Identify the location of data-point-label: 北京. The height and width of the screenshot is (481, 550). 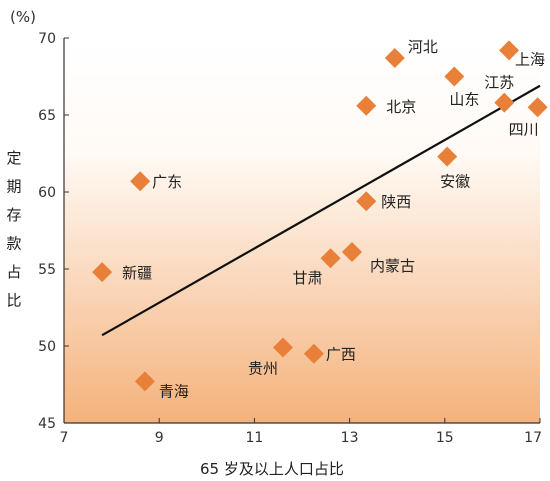
(401, 107).